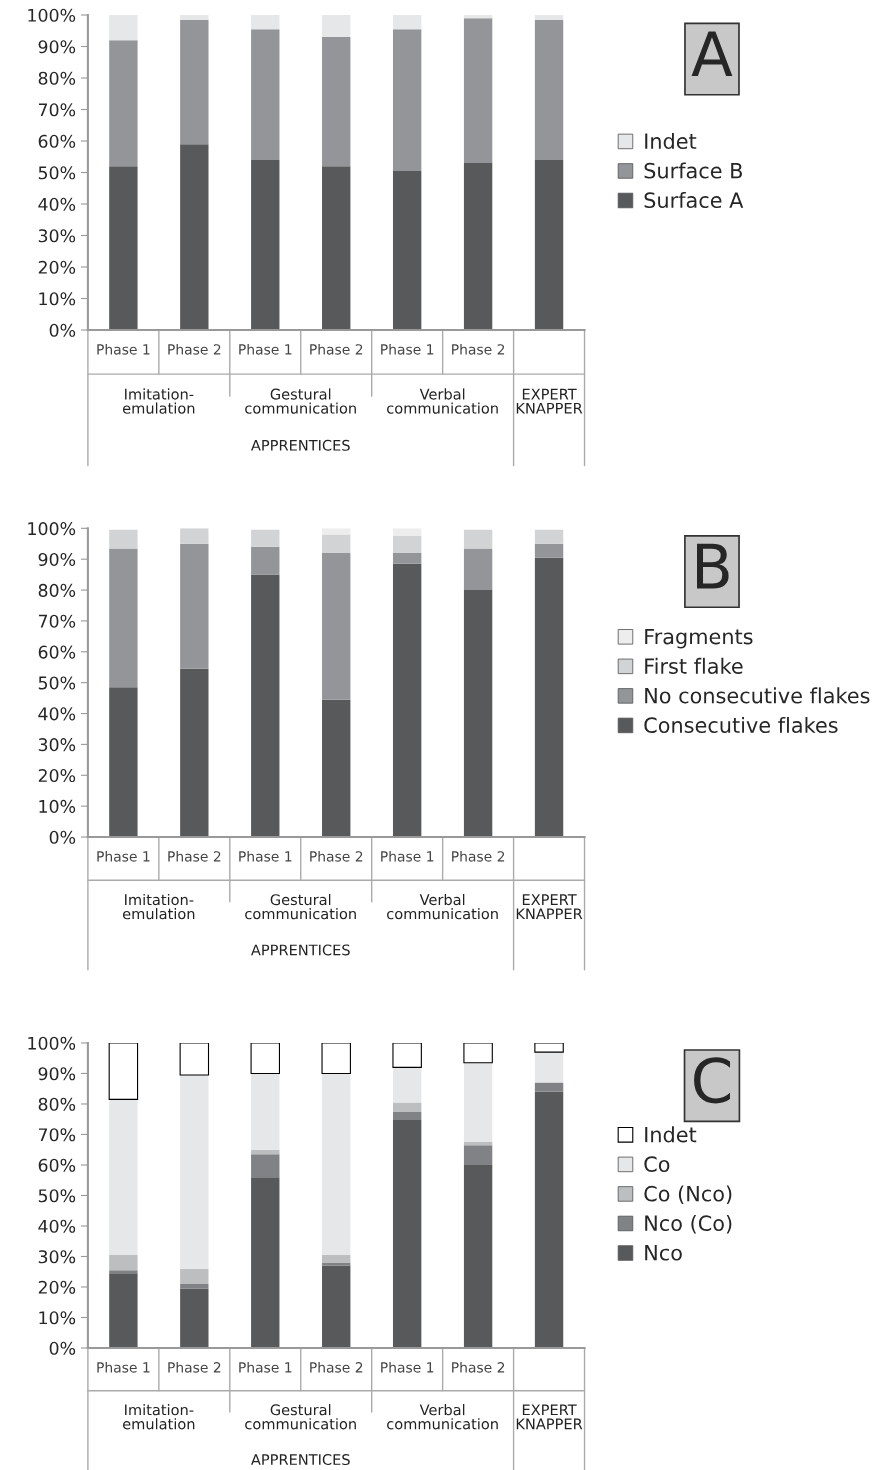  Describe the element at coordinates (694, 200) in the screenshot. I see `legend-label: Surface A` at that location.